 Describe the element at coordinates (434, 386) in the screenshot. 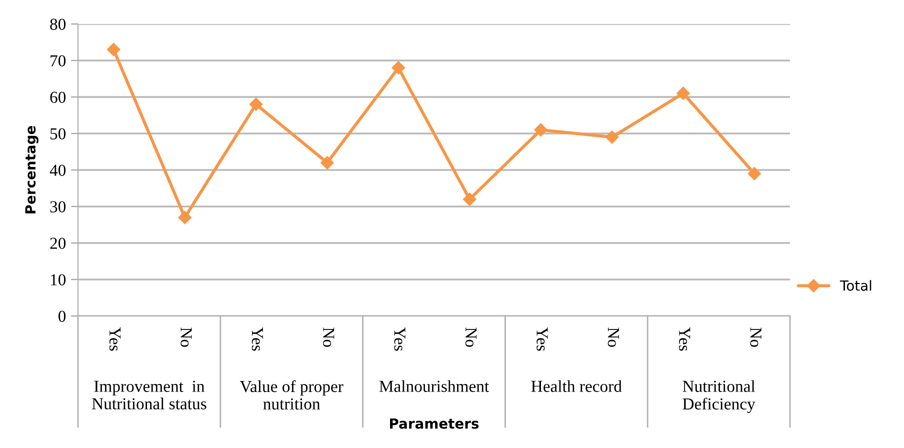

I see `text: Malnourishment` at that location.